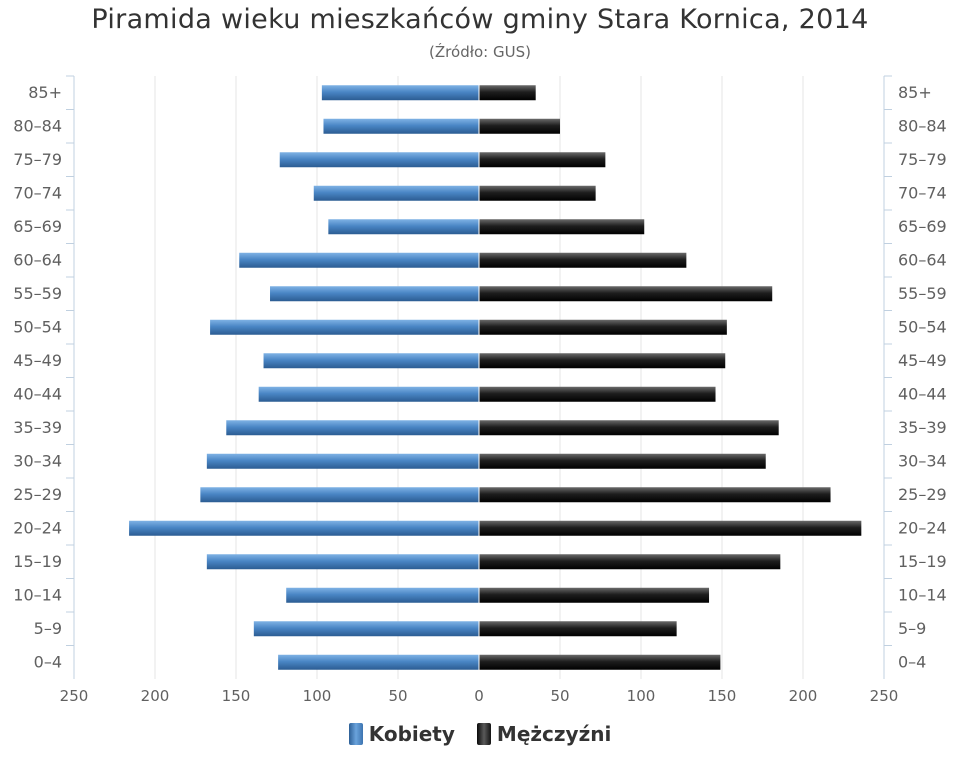 The width and height of the screenshot is (960, 768). What do you see at coordinates (37, 125) in the screenshot?
I see `age-label-left: 80–84` at bounding box center [37, 125].